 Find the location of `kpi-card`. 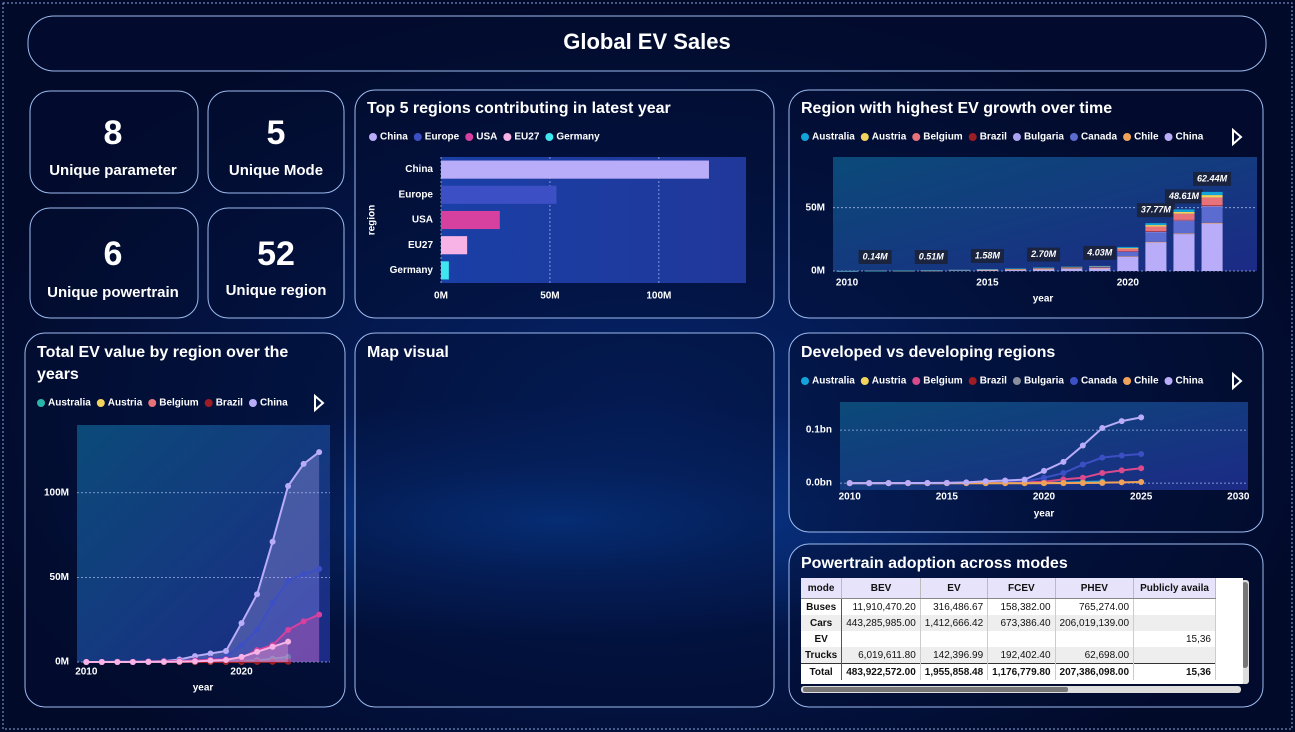

kpi-card is located at coordinates (114, 142).